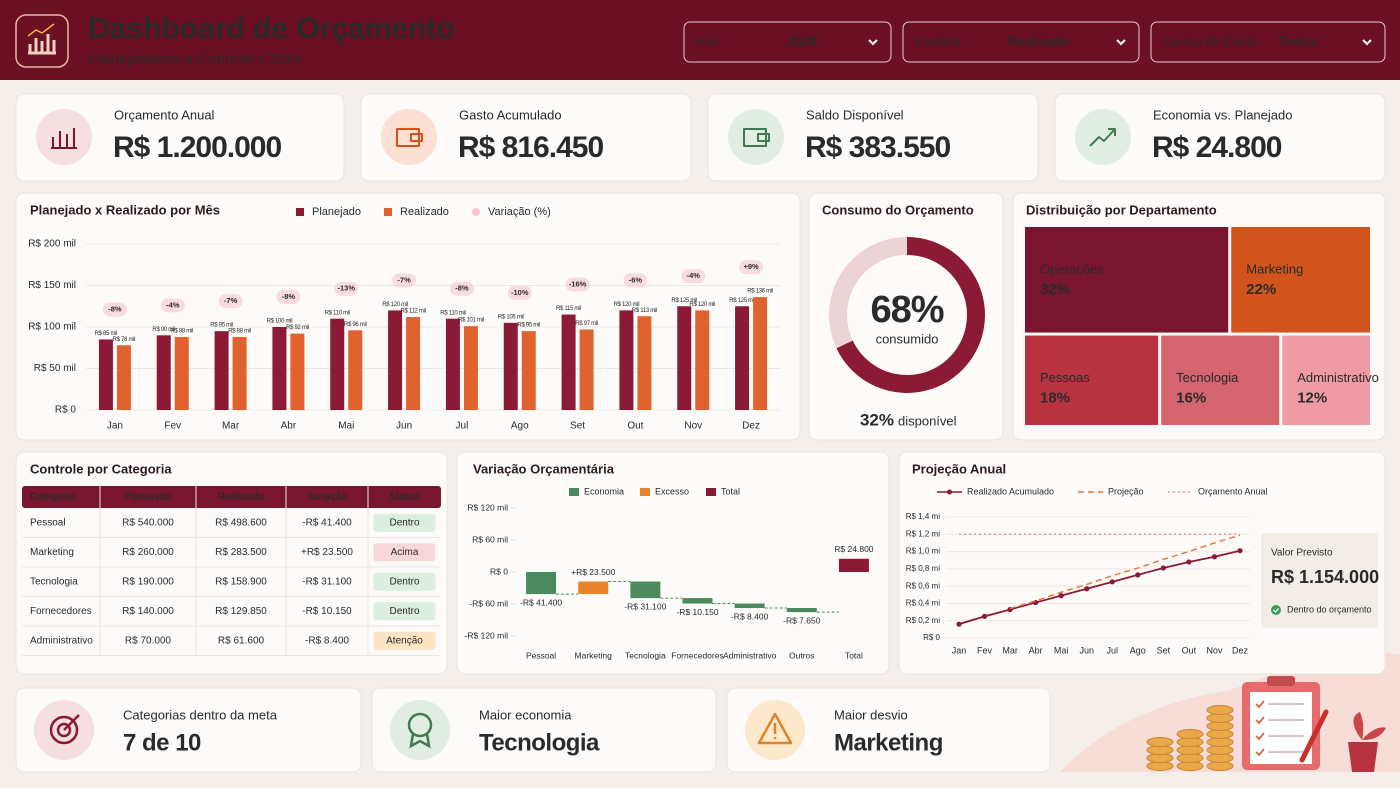 The height and width of the screenshot is (788, 1400). Describe the element at coordinates (923, 585) in the screenshot. I see `y-tick-label: R$ 0,6 mi` at that location.